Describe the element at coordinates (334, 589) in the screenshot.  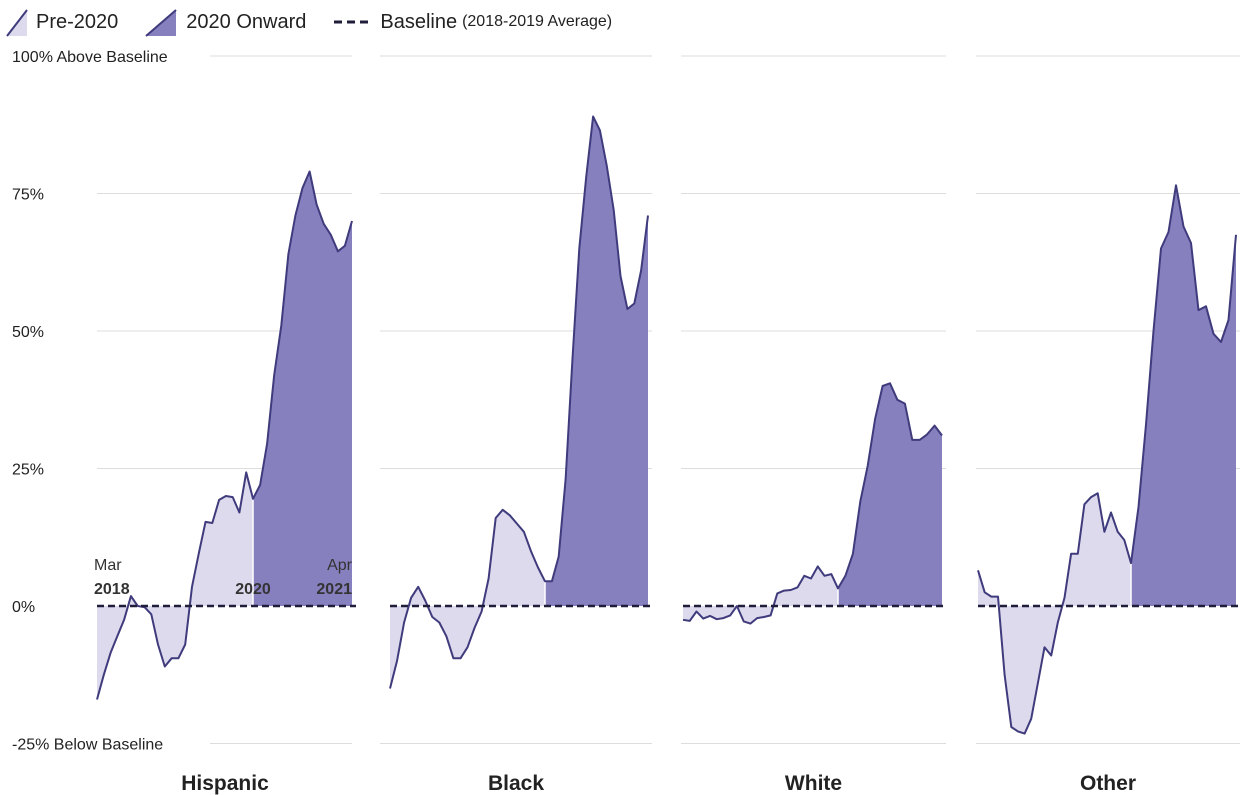
I see `annotation-year: 2021` at that location.